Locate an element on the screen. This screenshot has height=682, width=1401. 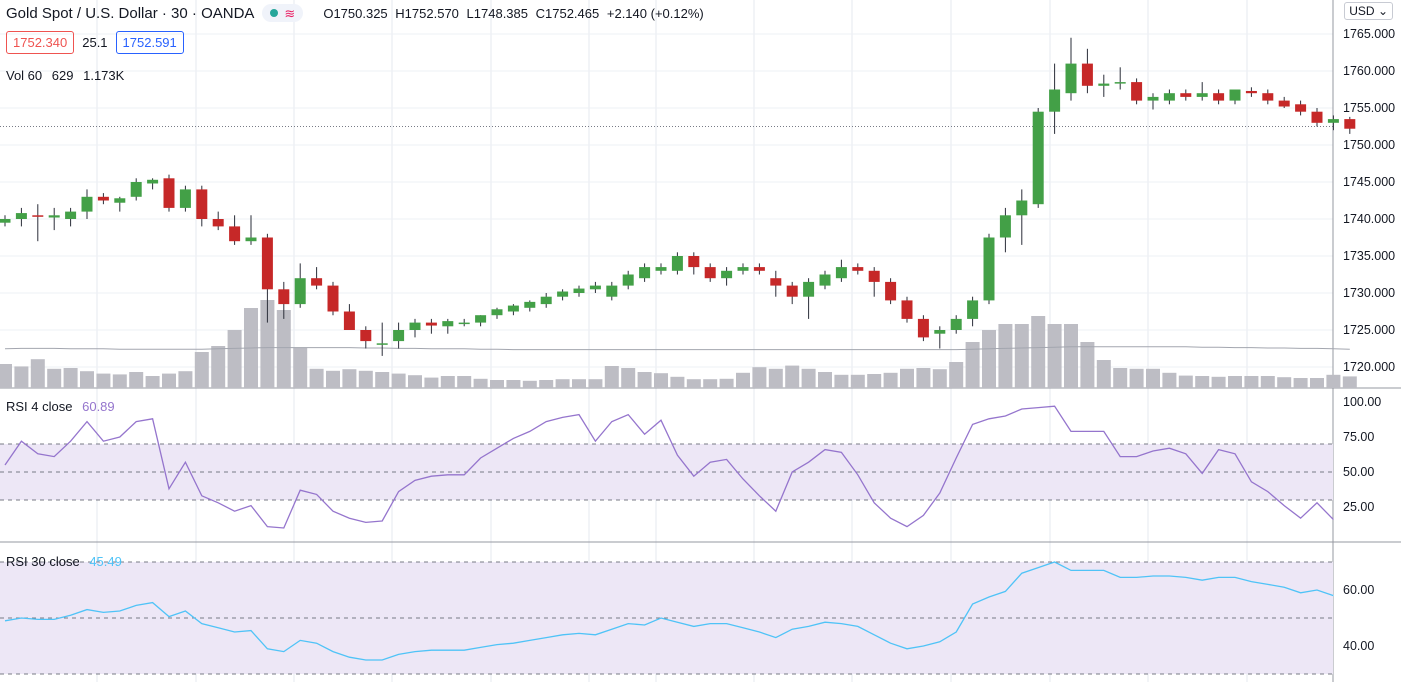
rsi4-tick-label: 25.00 is located at coordinates (1358, 507).